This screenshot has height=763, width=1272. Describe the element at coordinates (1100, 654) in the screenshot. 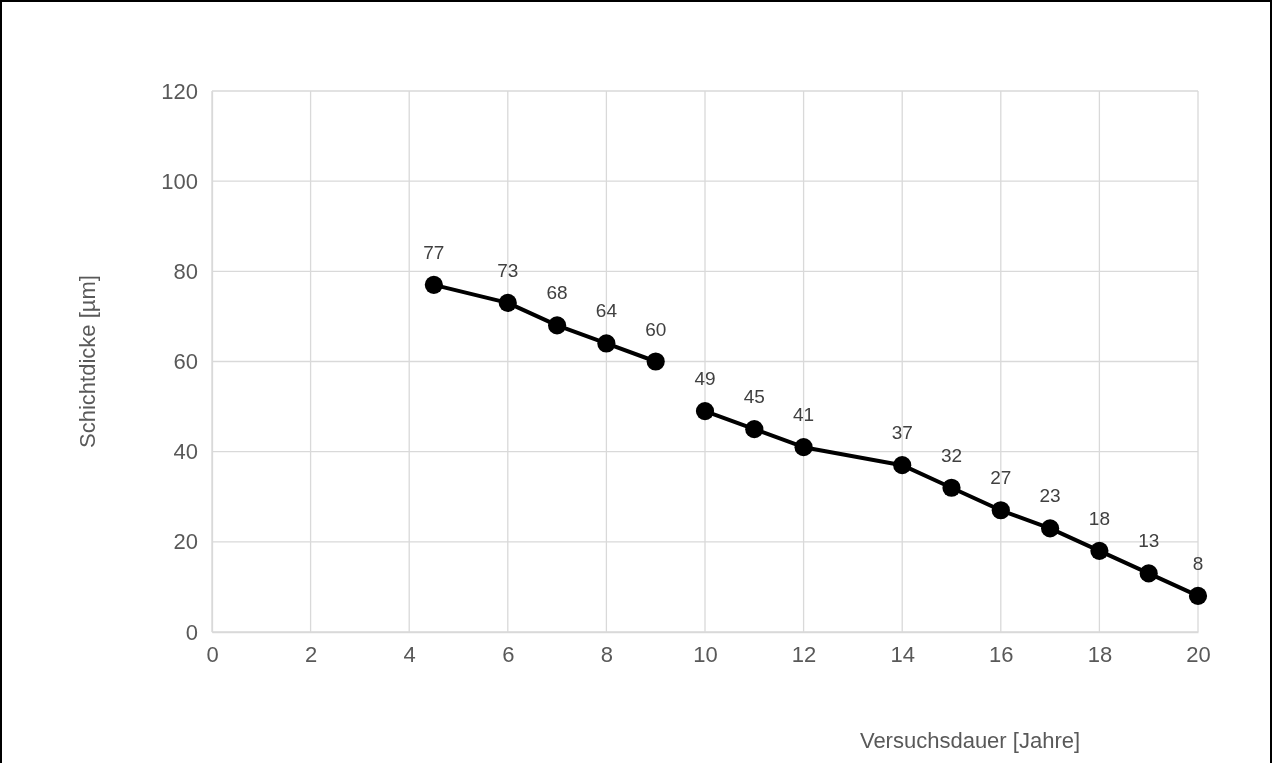

I see `x-tick-label: 18` at that location.